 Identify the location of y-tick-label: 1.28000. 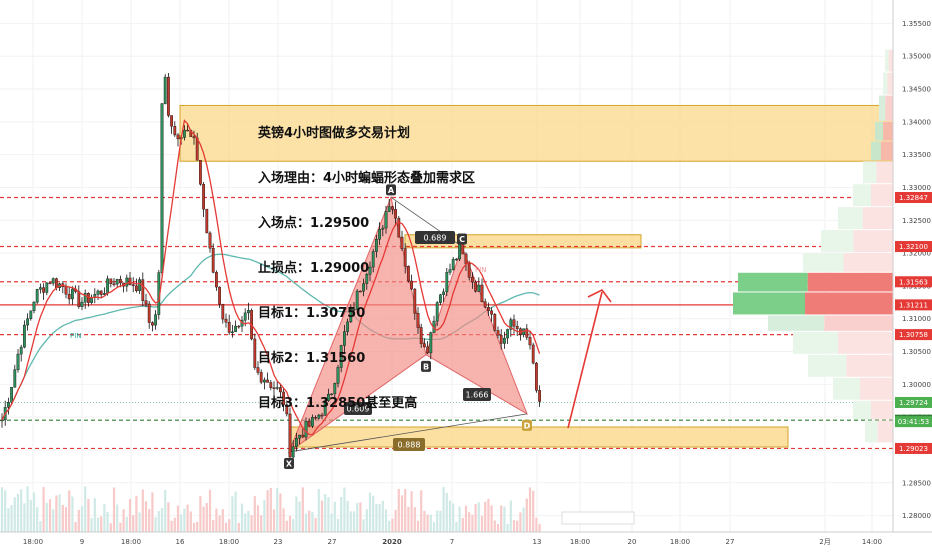
(916, 516).